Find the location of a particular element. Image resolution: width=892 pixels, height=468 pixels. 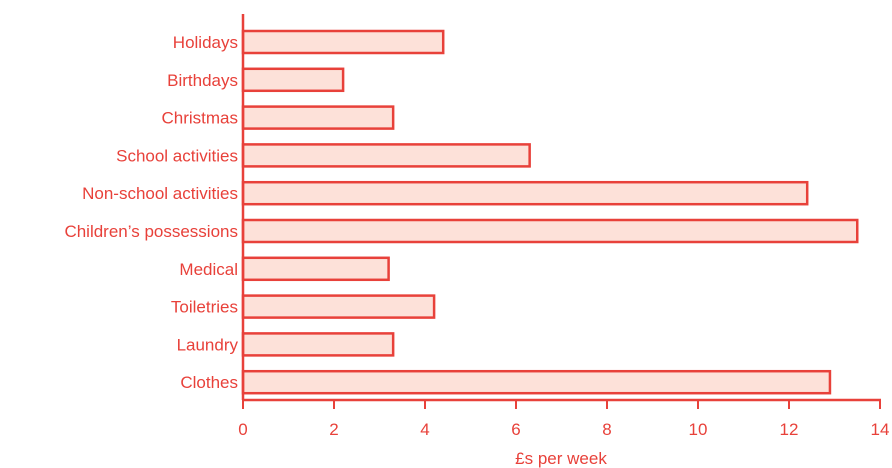

x-tick-label: 0 is located at coordinates (242, 429).